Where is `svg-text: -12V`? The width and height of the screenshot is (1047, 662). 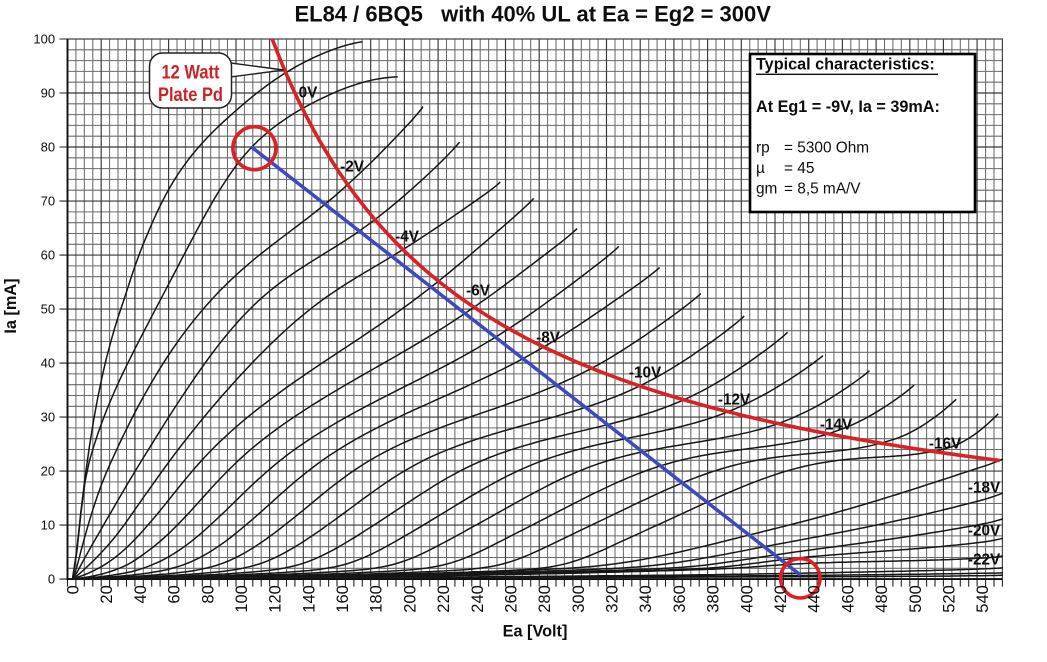
svg-text: -12V is located at coordinates (734, 400).